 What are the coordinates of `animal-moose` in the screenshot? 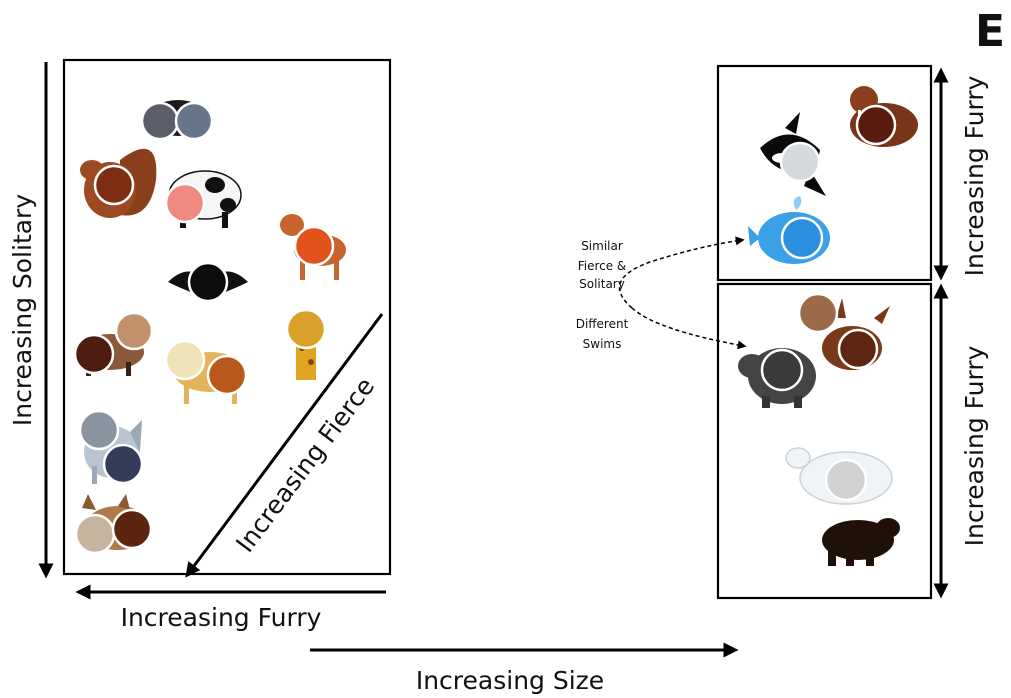 It's located at (843, 331).